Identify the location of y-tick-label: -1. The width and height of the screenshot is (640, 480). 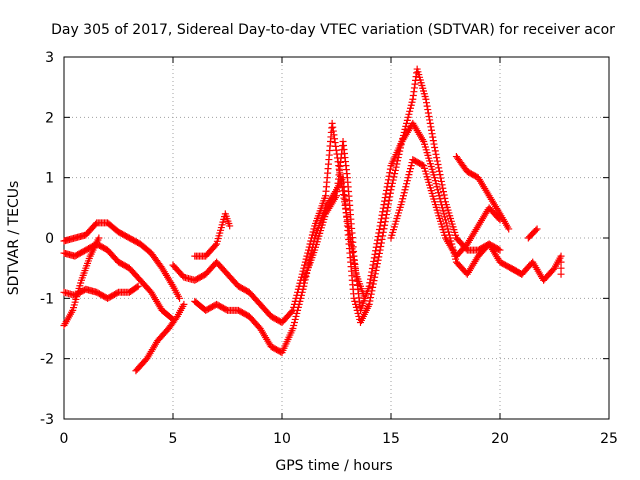
(47, 299).